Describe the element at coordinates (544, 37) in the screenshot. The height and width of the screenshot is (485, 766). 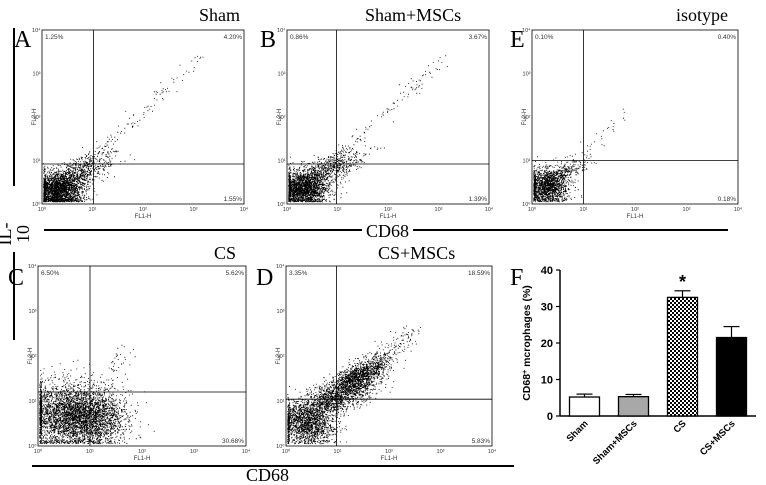
I see `quadrant-upper-left: 0.10%` at that location.